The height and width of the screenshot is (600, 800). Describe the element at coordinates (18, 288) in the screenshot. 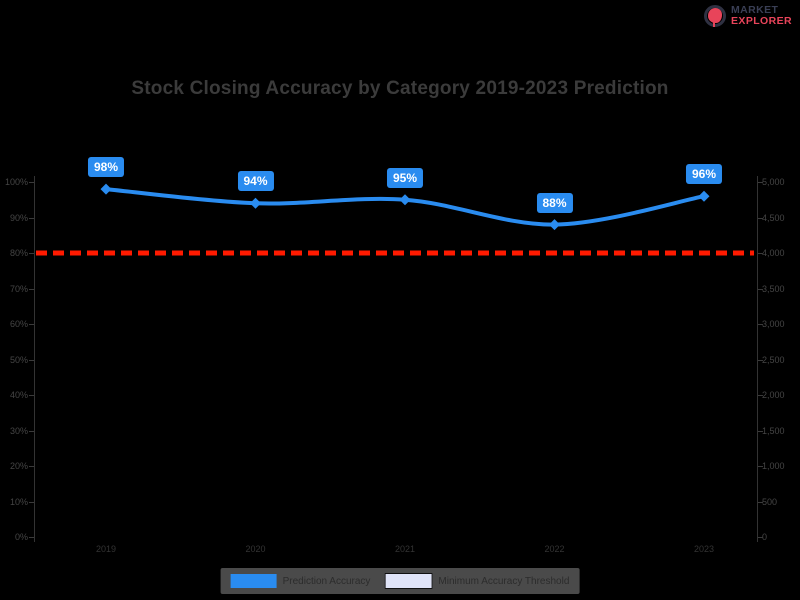

I see `y-axis-left-tick-label: 70%` at that location.